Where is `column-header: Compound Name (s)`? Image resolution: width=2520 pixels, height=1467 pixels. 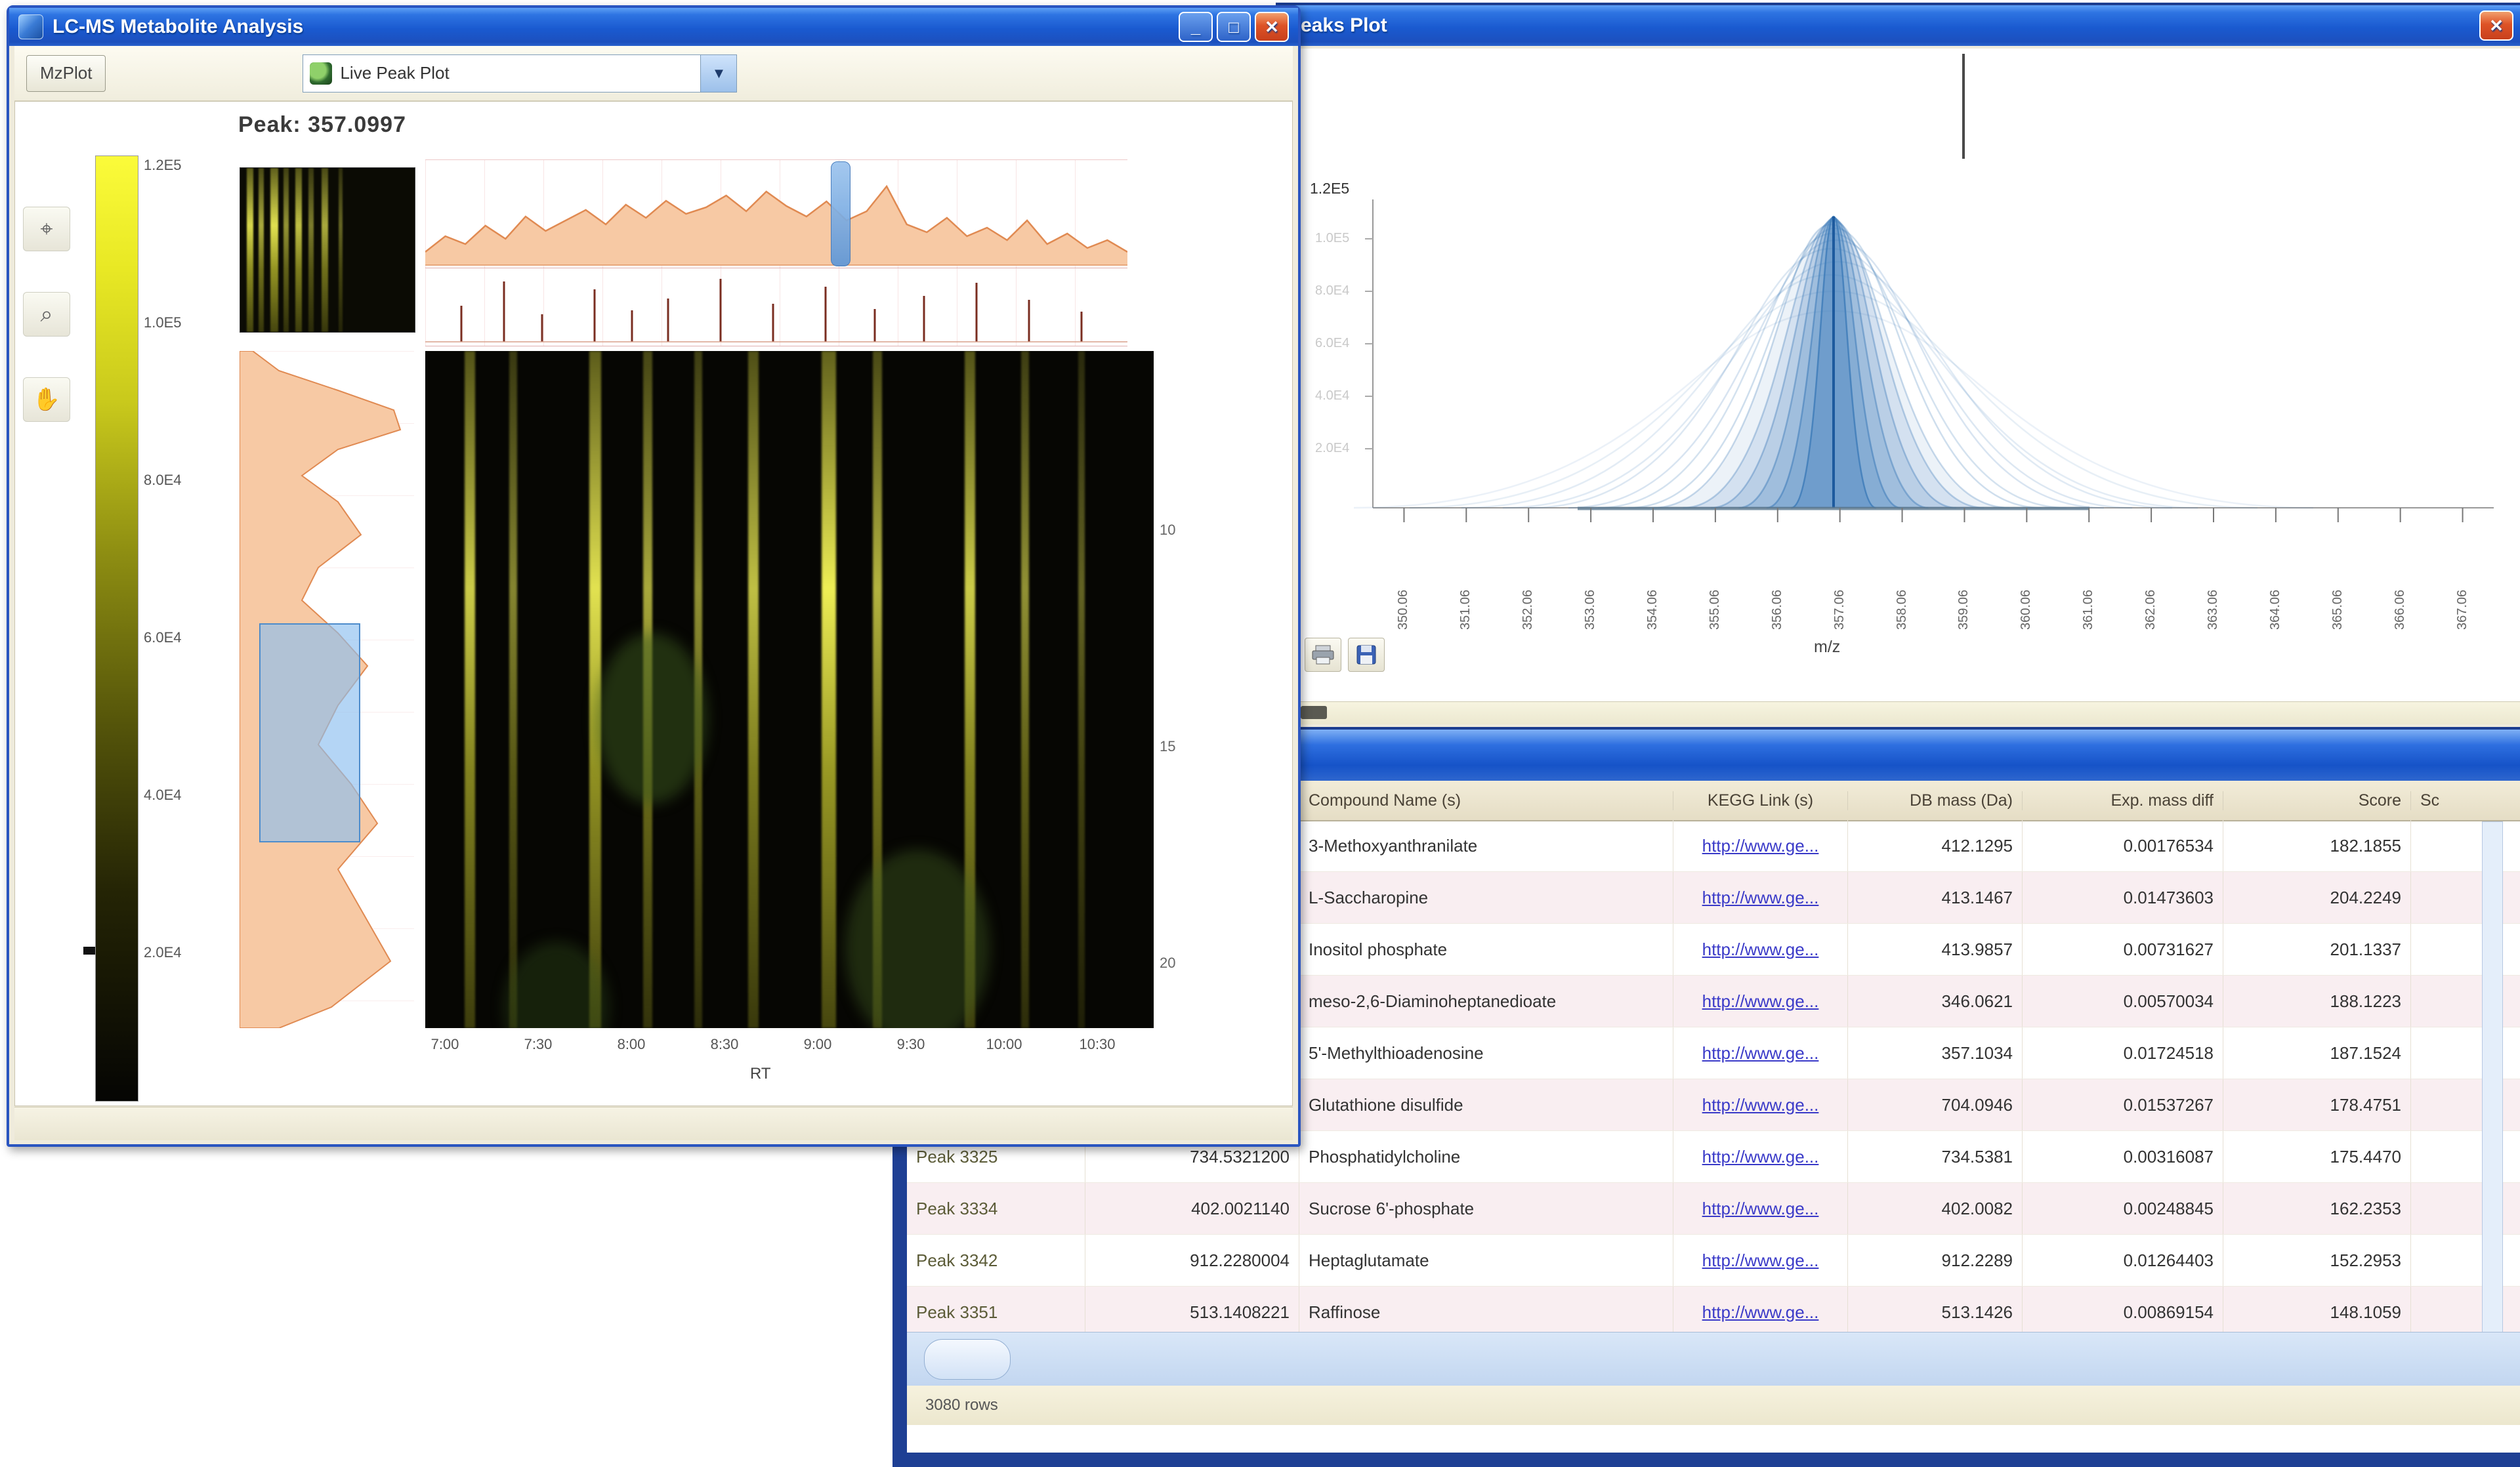 column-header: Compound Name (s) is located at coordinates (1486, 800).